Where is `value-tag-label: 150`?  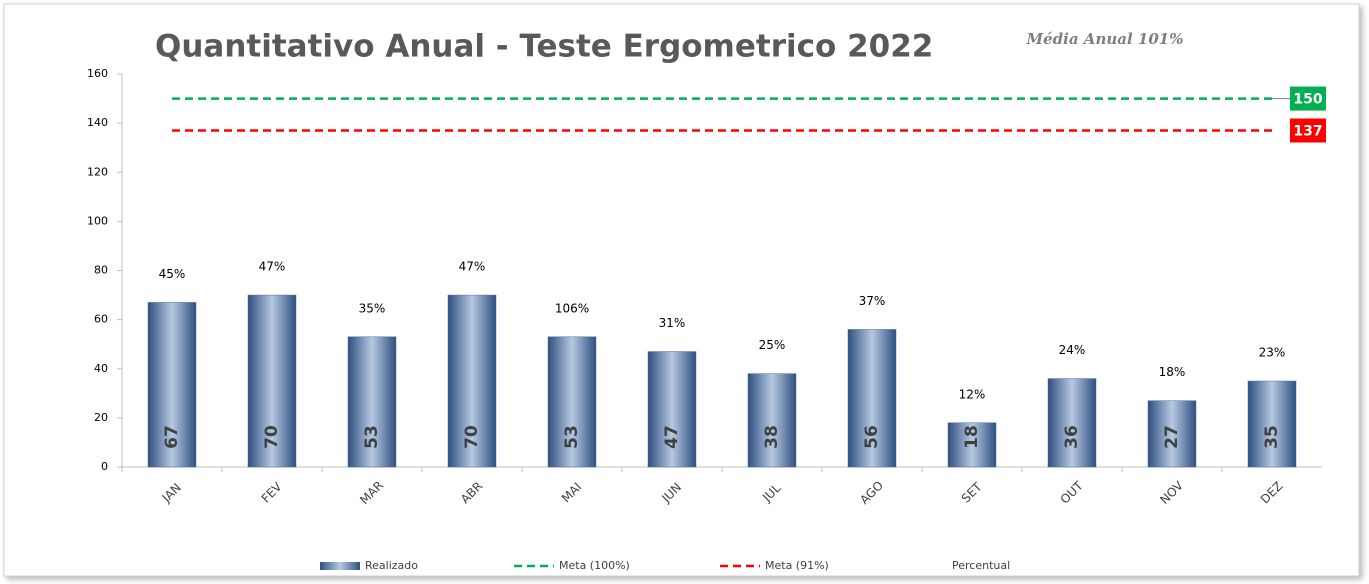 value-tag-label: 150 is located at coordinates (1307, 100).